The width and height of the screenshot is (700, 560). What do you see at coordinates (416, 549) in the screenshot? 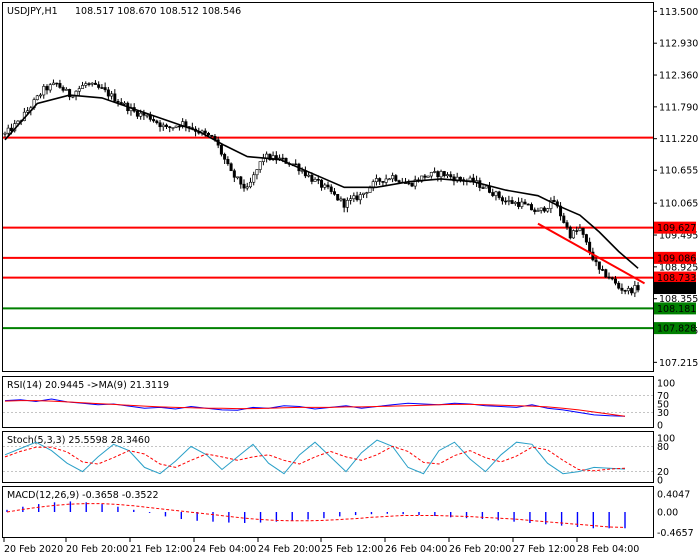
I see `x-tick-label: 26 Feb 04:00` at bounding box center [416, 549].